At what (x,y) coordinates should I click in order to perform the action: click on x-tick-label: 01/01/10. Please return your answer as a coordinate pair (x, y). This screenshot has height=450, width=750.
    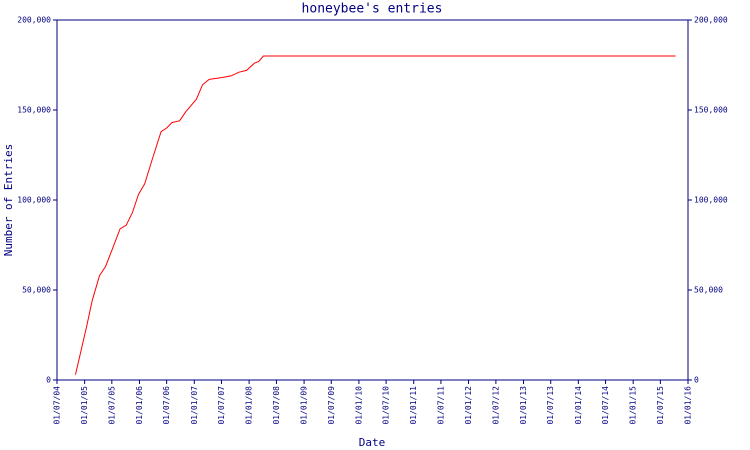
    Looking at the image, I should click on (358, 405).